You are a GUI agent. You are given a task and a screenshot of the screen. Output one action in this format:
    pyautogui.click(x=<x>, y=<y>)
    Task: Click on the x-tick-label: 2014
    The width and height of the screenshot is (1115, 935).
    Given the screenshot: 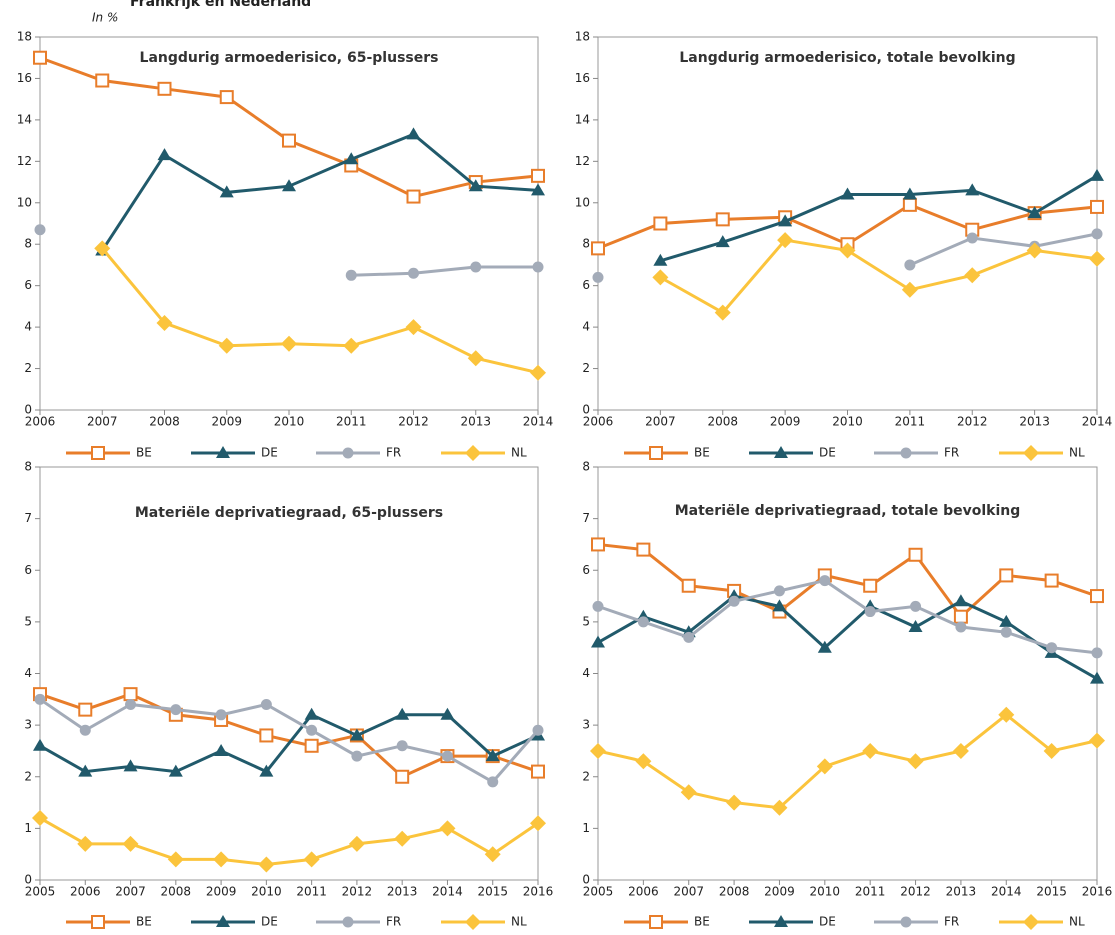 What is the action you would take?
    pyautogui.click(x=447, y=892)
    